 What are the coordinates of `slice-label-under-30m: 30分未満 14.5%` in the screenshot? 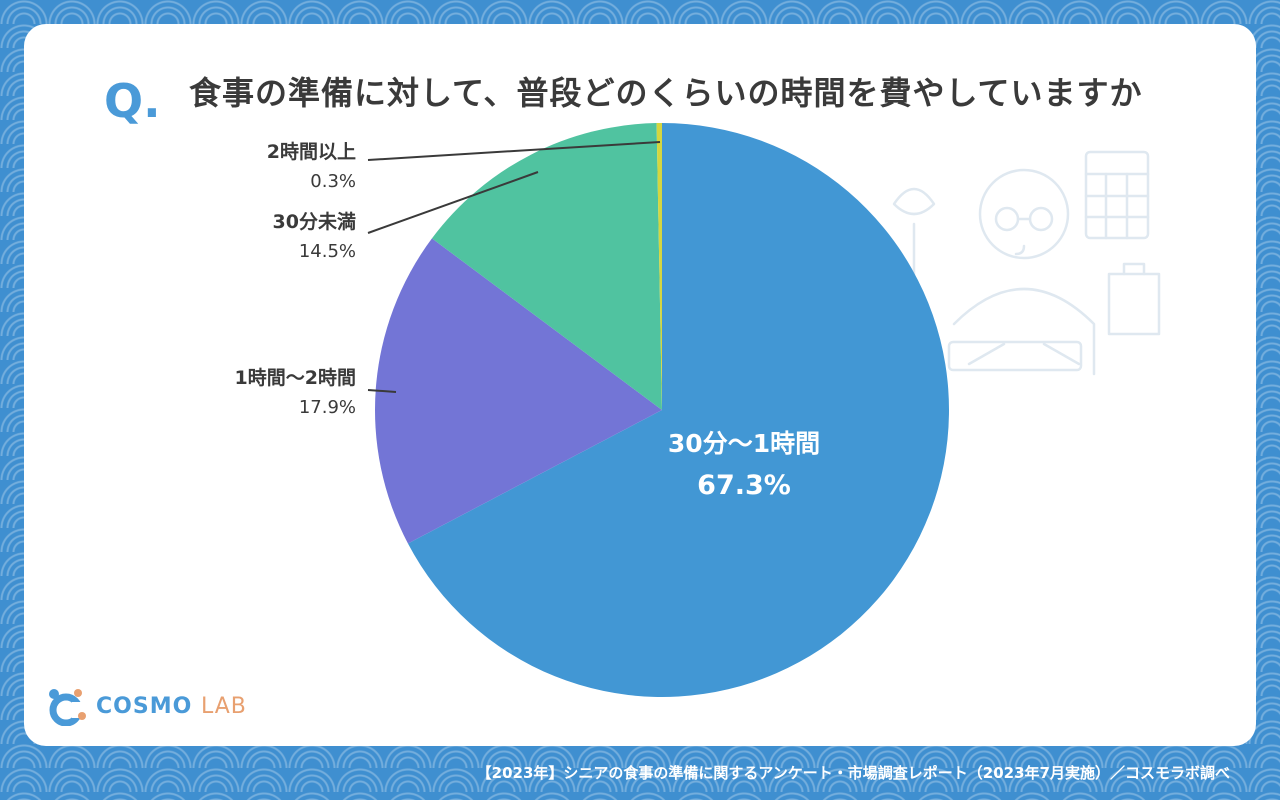 It's located at (314, 237).